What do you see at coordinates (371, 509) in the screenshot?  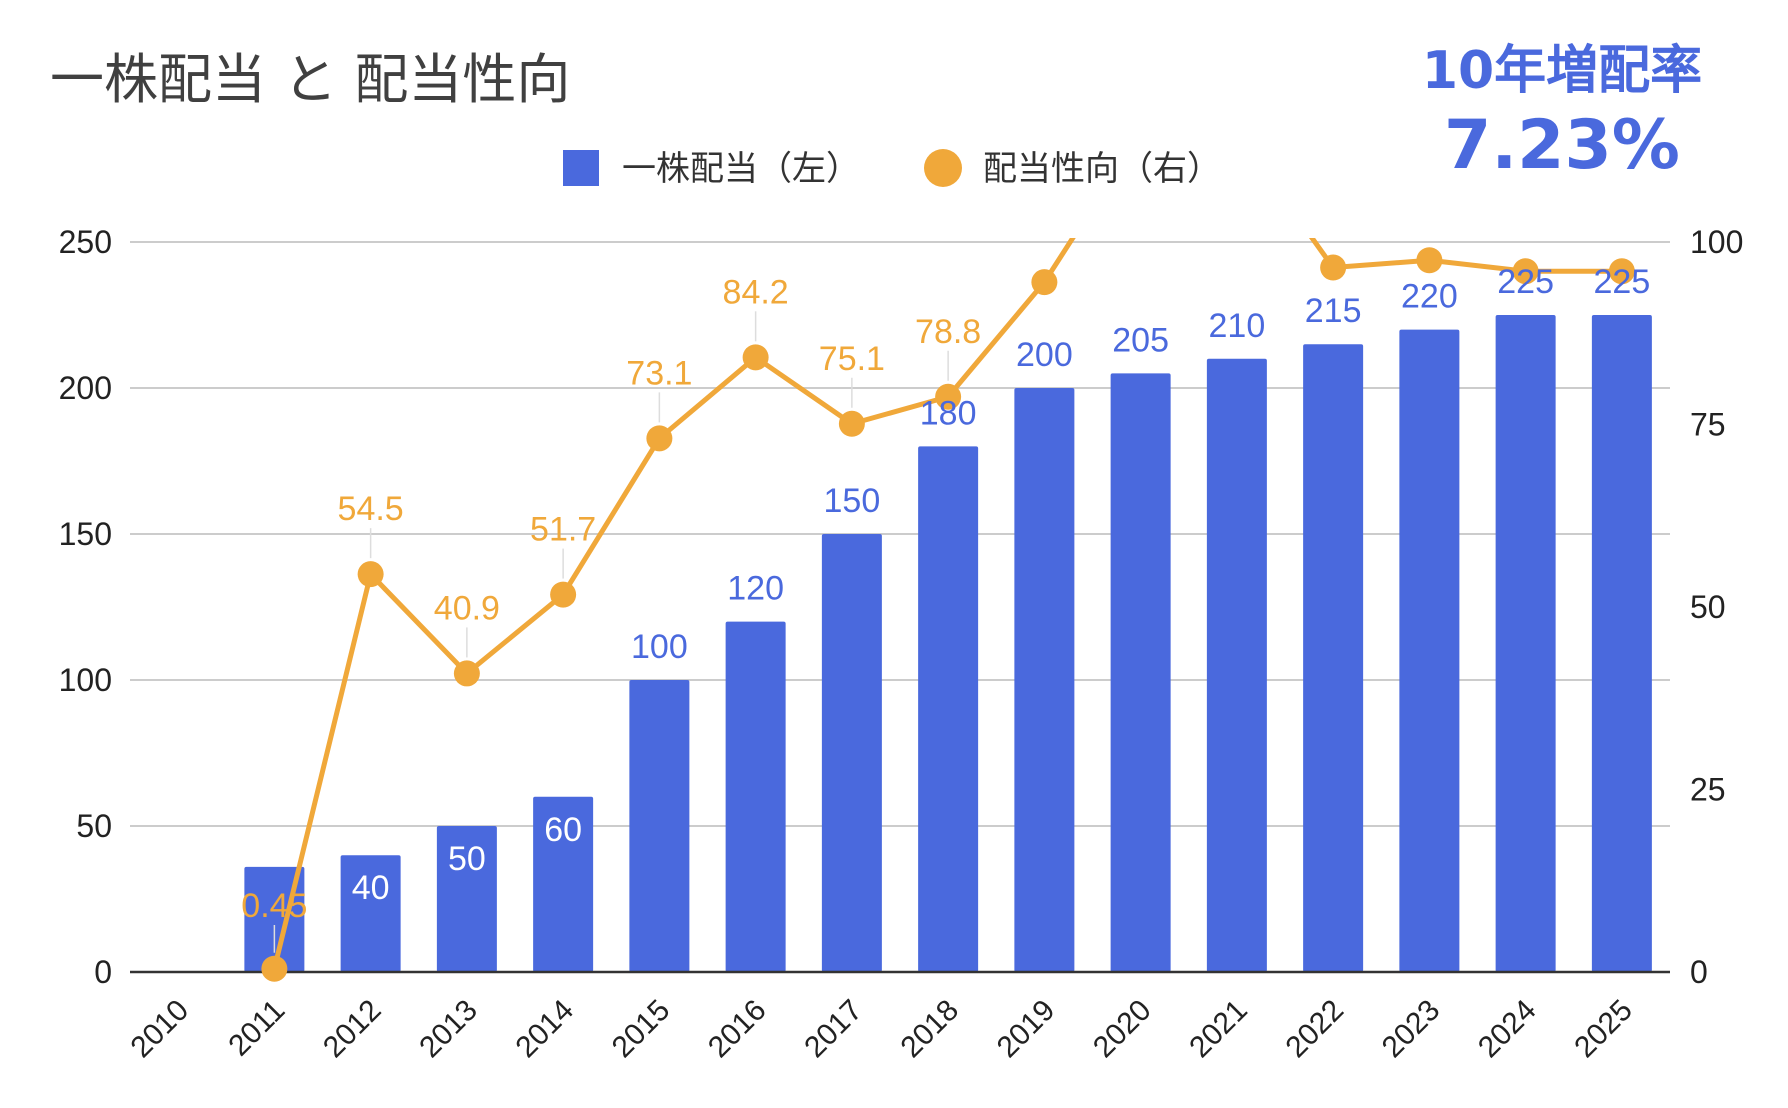 I see `line-data-label: 54.5` at bounding box center [371, 509].